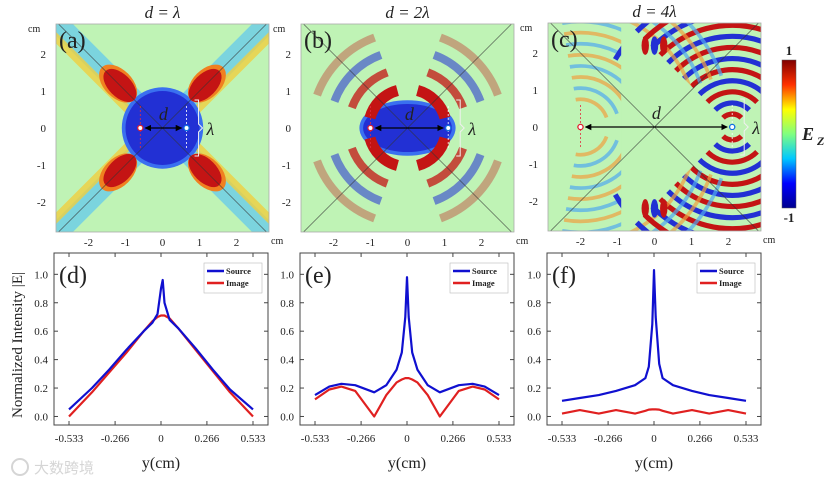 Image resolution: width=831 pixels, height=488 pixels. I want to click on colorbar: 1 -1 E Z, so click(803, 134).